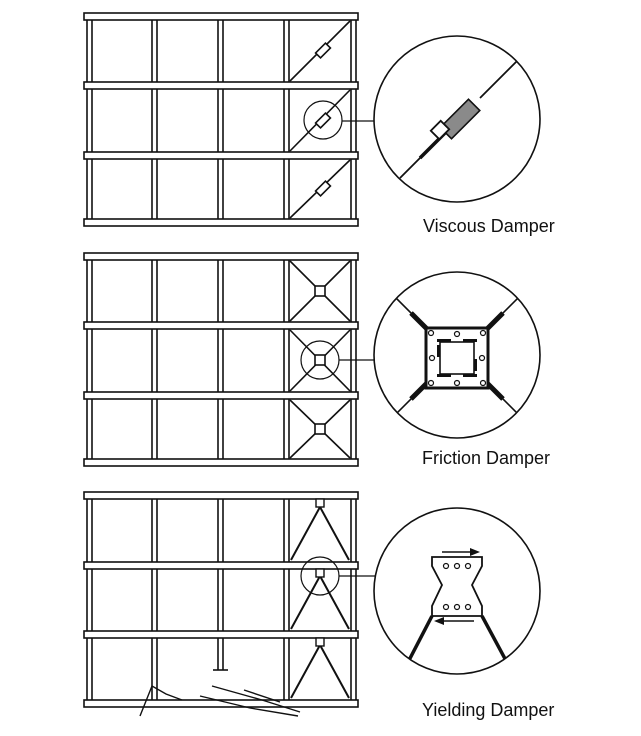  I want to click on friction-outer-frame, so click(457, 358).